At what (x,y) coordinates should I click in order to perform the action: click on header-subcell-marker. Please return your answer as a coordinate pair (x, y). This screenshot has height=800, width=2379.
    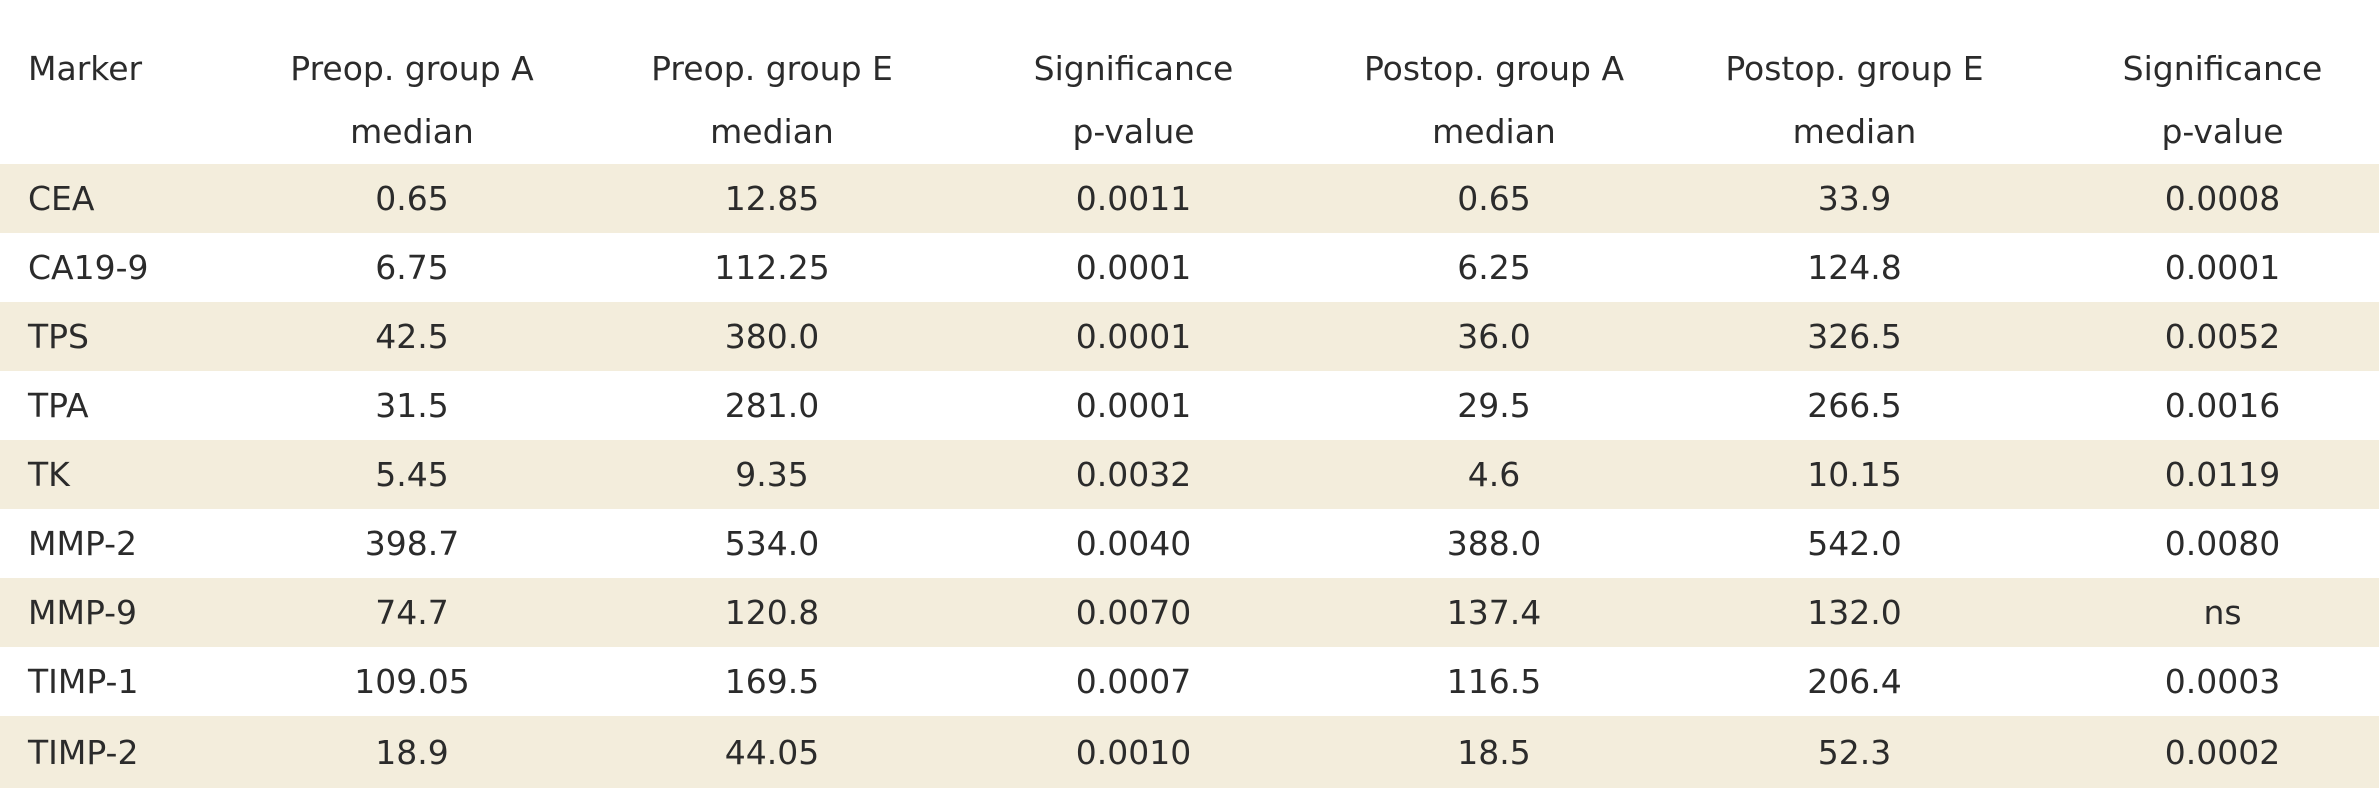
    Looking at the image, I should click on (116, 131).